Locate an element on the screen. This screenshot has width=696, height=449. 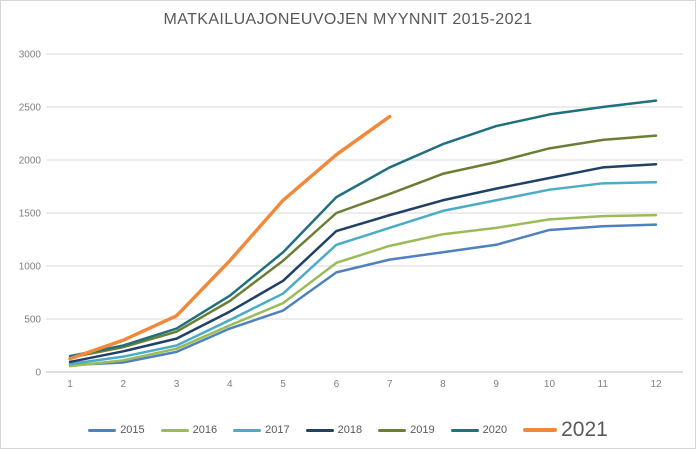
legend-item-2017: 2017 is located at coordinates (261, 430).